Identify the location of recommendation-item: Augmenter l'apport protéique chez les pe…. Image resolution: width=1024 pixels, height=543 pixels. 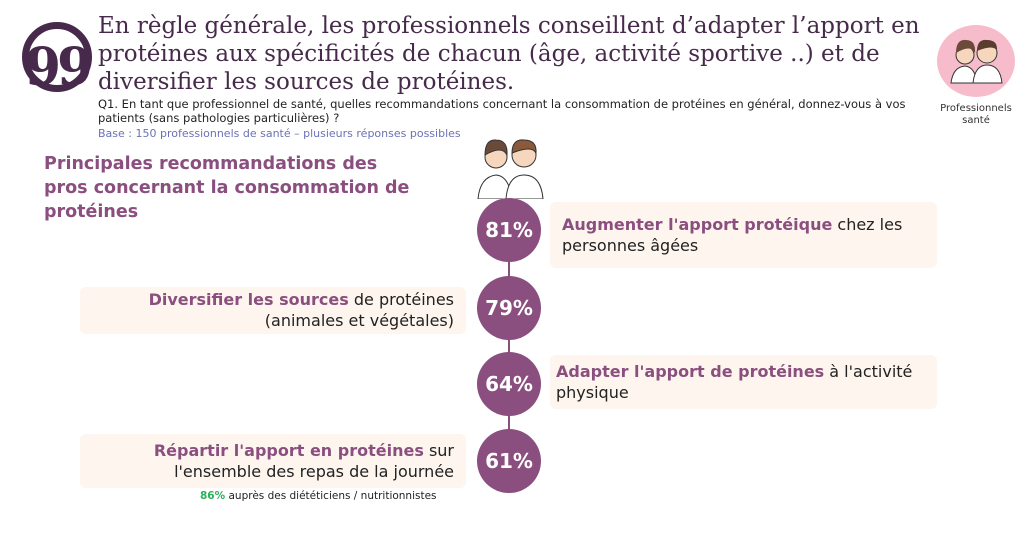
(743, 235).